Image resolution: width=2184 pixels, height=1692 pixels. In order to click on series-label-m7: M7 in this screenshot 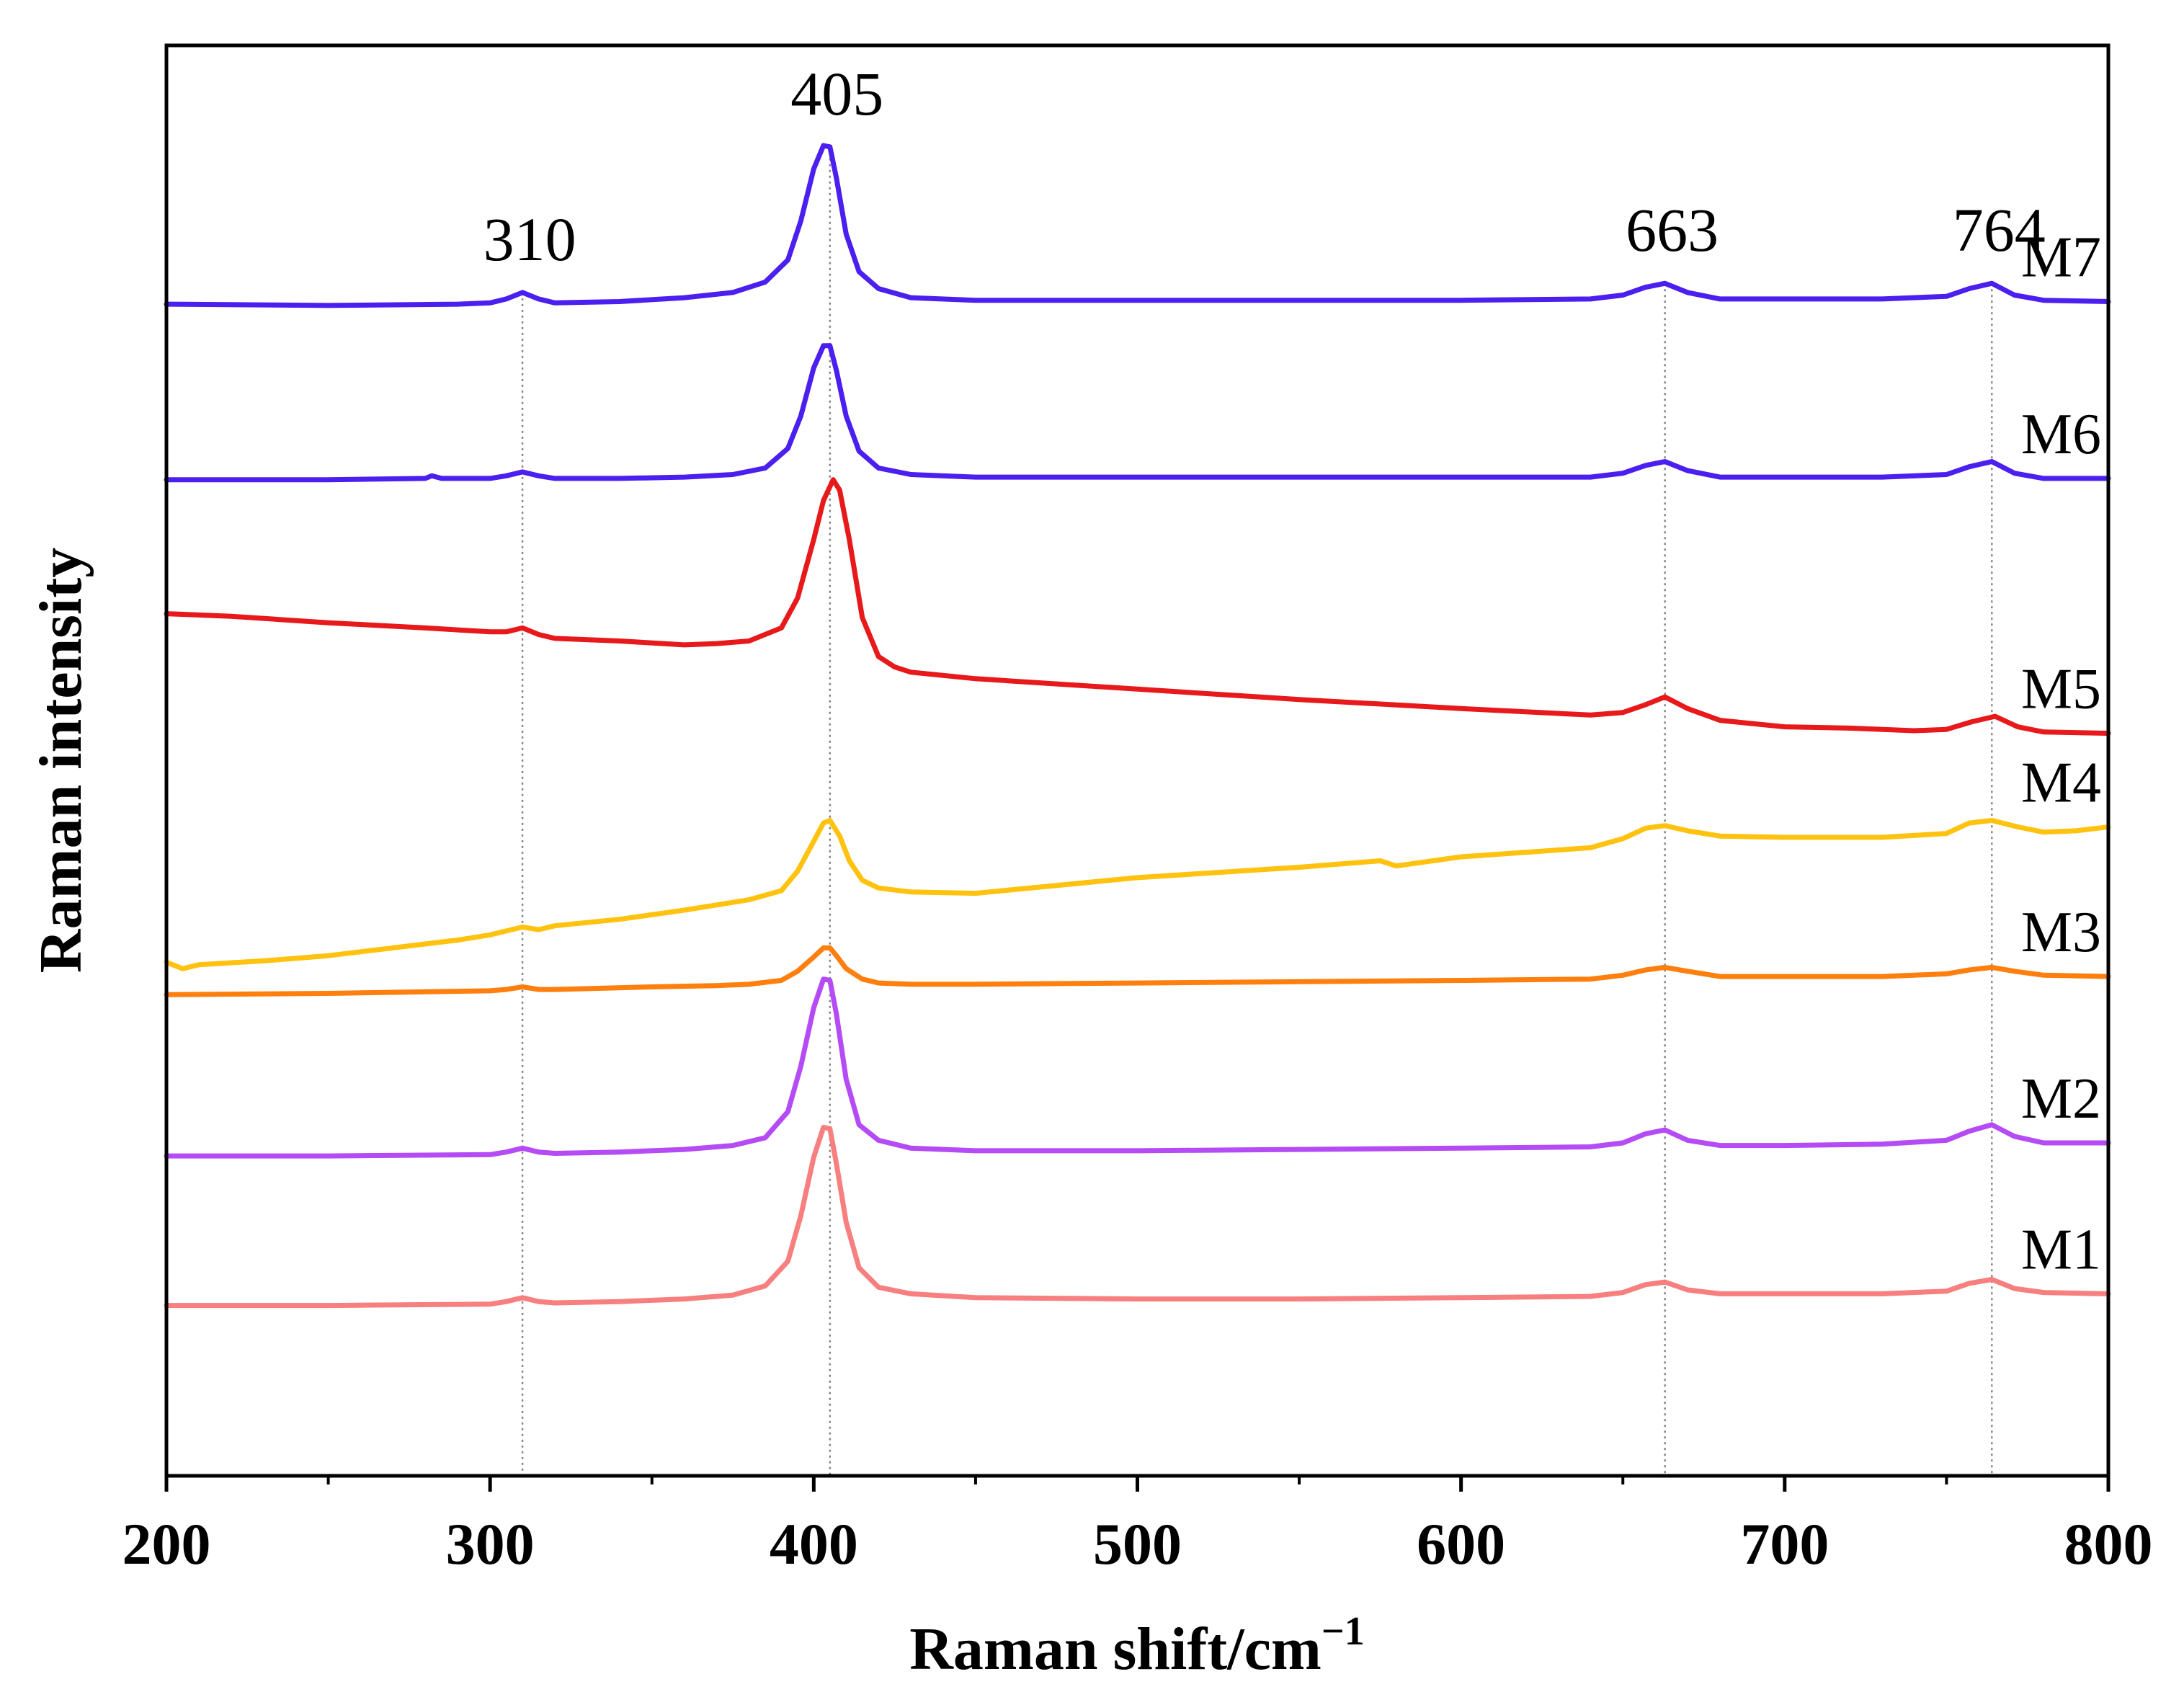, I will do `click(2061, 257)`.